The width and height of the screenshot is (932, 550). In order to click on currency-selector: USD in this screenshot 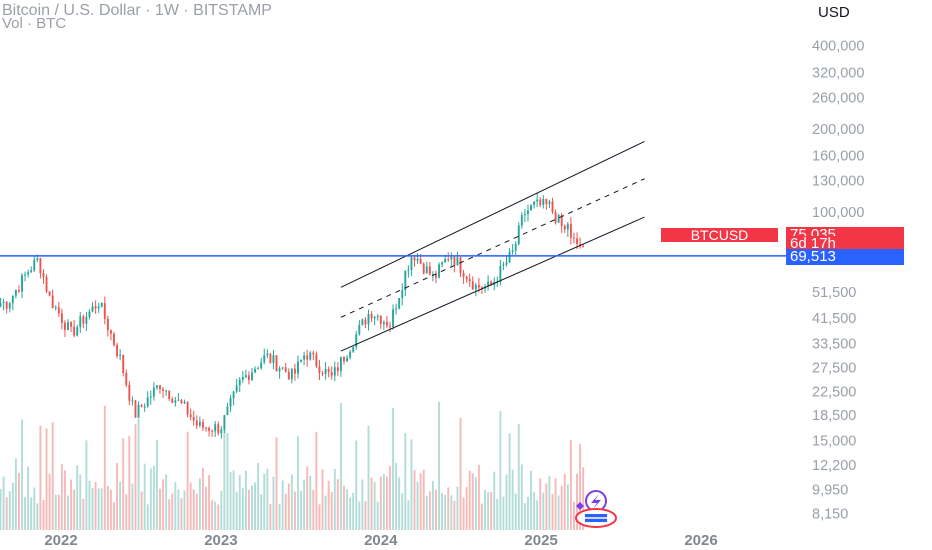, I will do `click(834, 12)`.